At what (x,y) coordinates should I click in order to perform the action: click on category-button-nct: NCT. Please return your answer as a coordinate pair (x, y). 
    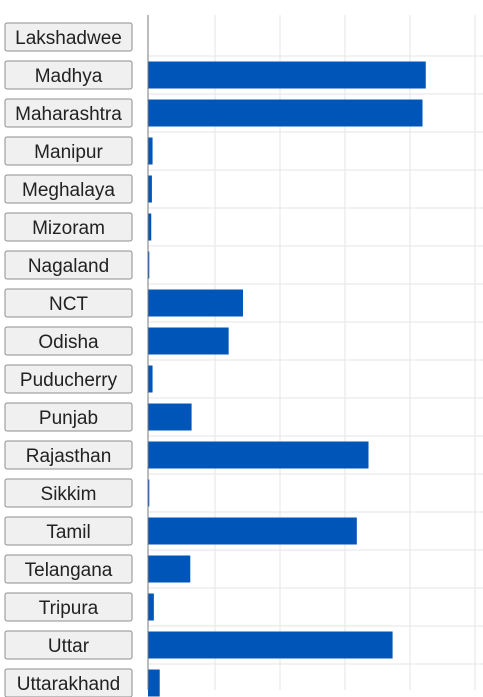
    Looking at the image, I should click on (68, 303).